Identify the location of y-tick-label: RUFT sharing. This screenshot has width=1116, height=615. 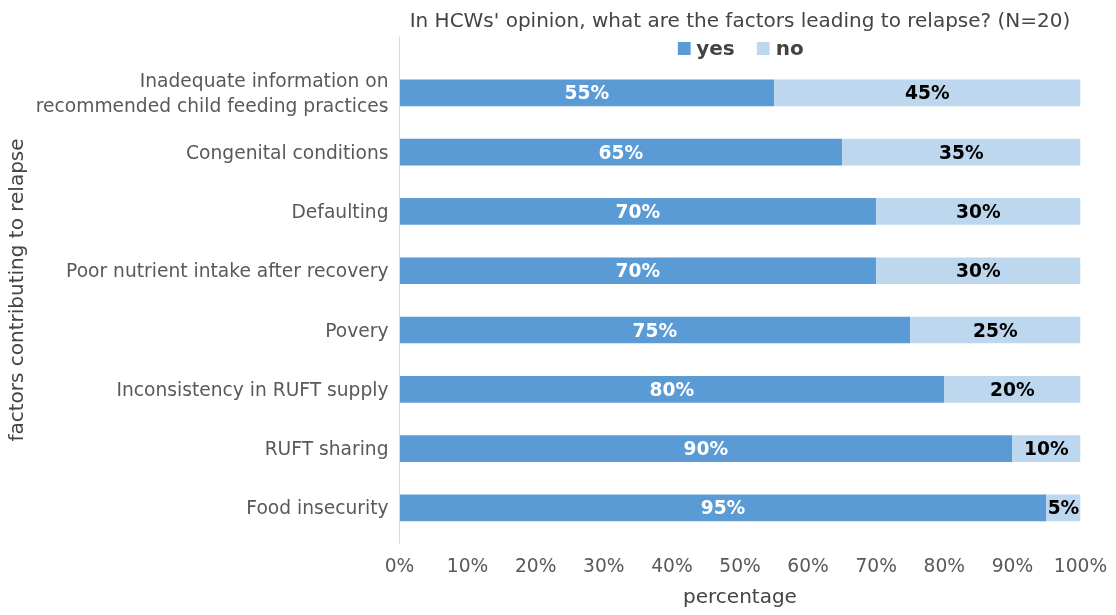
(326, 449).